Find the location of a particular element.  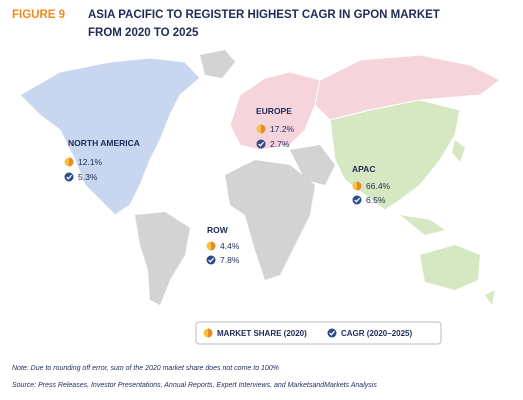

cagr: 2.7% is located at coordinates (280, 144).